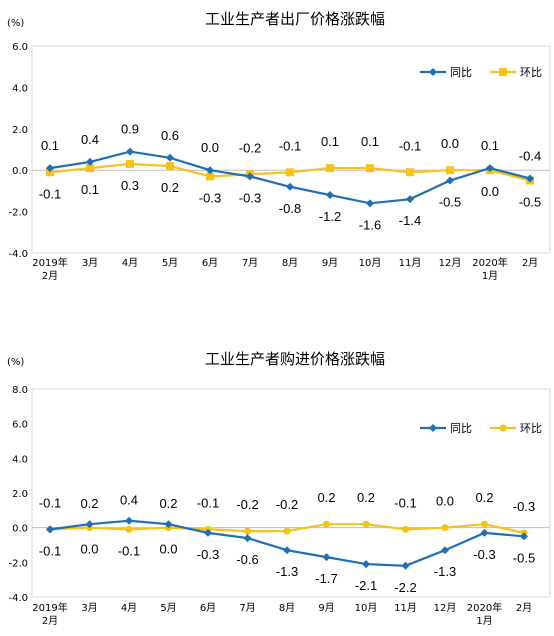 The image size is (554, 636). What do you see at coordinates (20, 425) in the screenshot?
I see `y-tick-label: 6.0` at bounding box center [20, 425].